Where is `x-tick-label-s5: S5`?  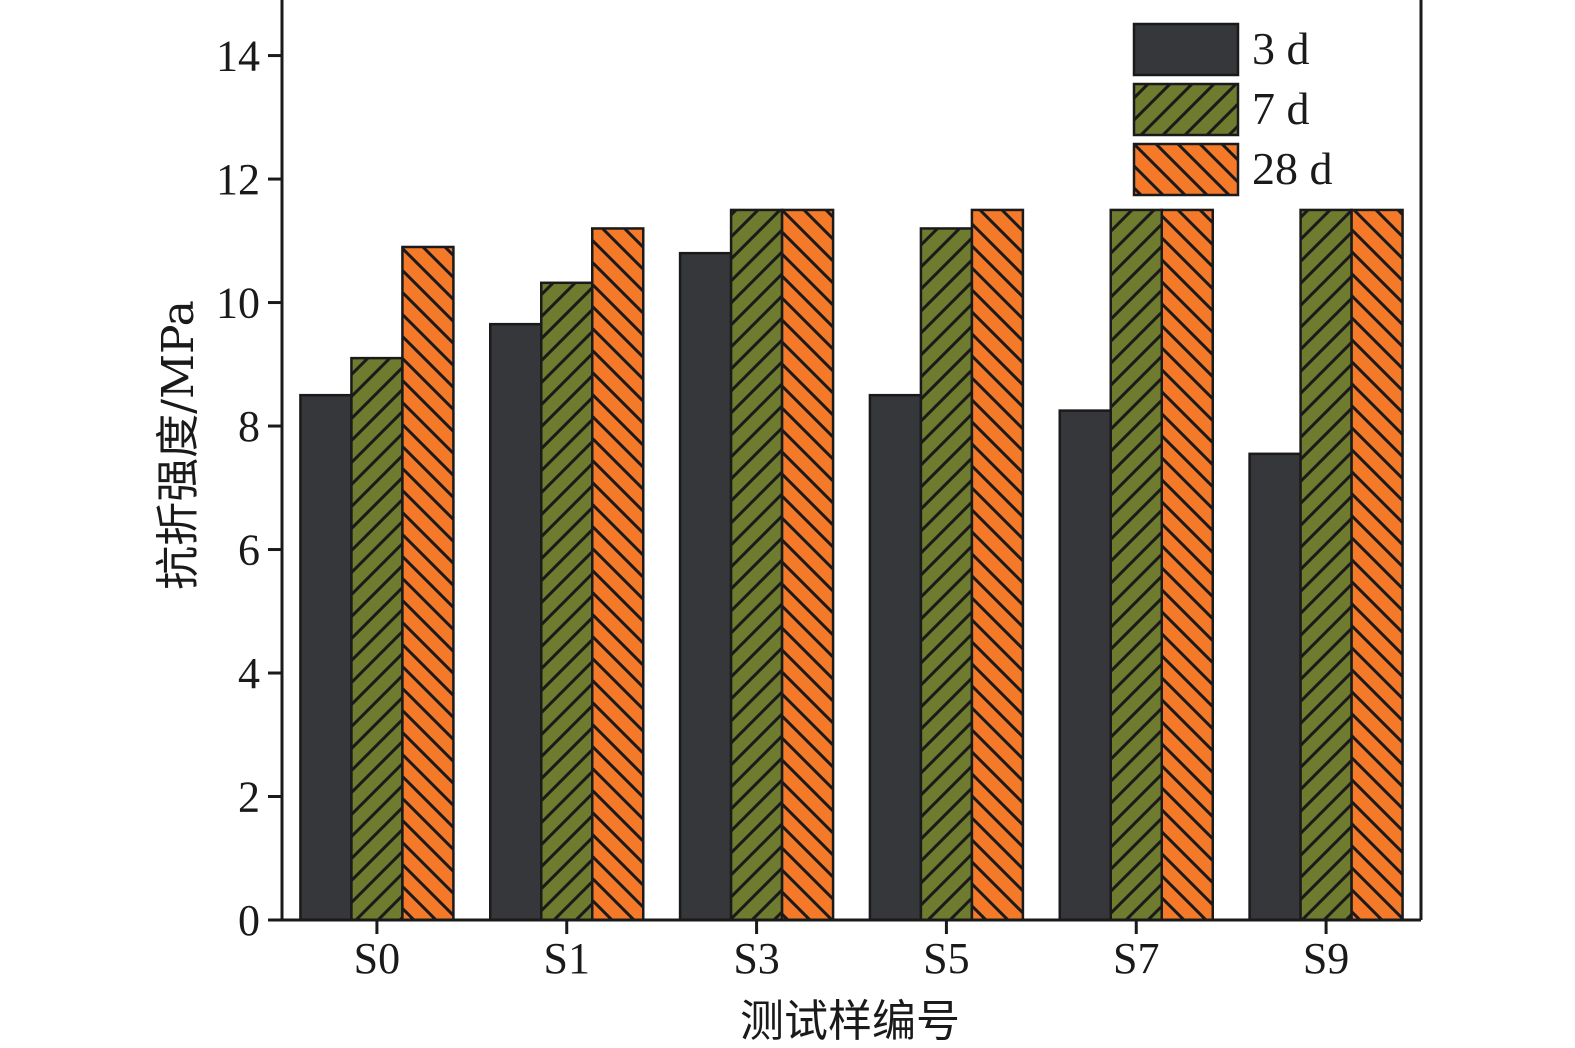
x-tick-label-s5: S5 is located at coordinates (946, 958).